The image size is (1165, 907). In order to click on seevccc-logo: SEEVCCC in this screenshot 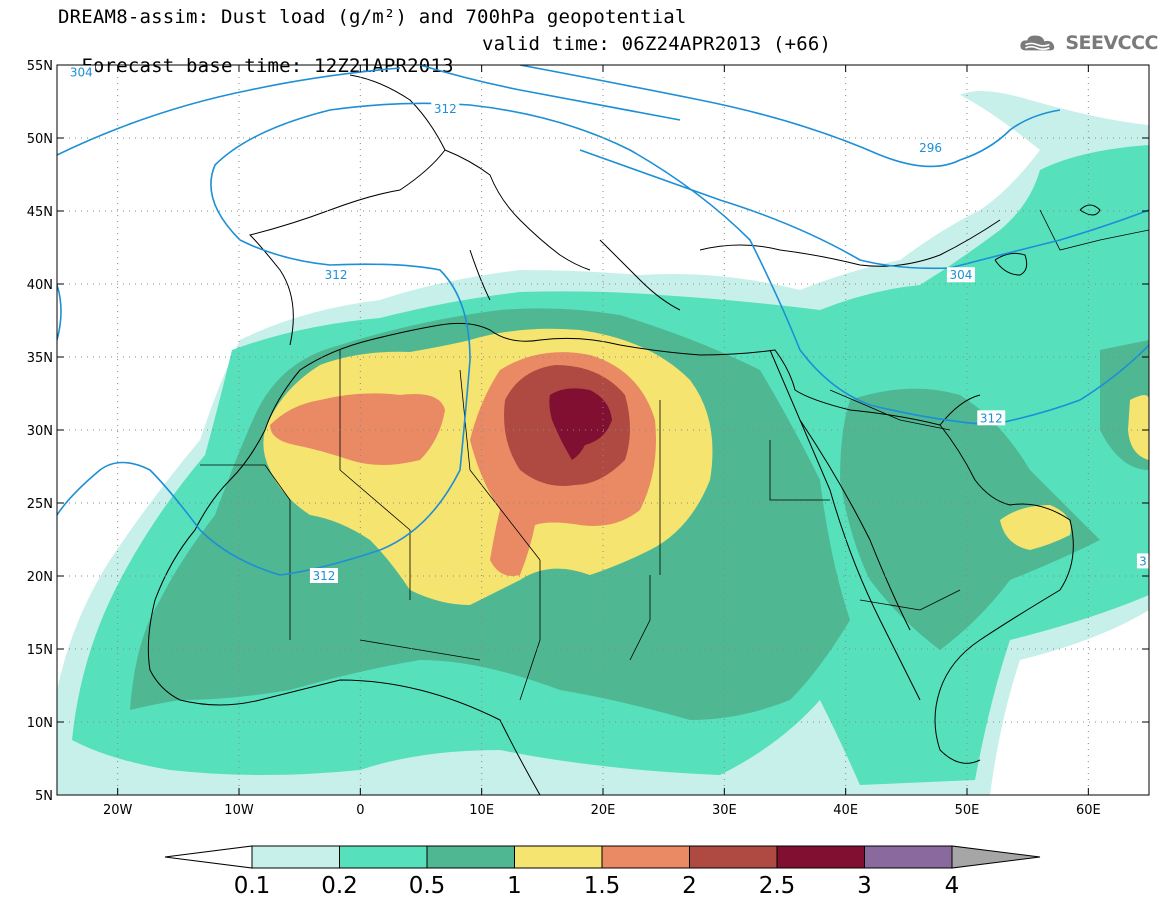, I will do `click(1088, 43)`.